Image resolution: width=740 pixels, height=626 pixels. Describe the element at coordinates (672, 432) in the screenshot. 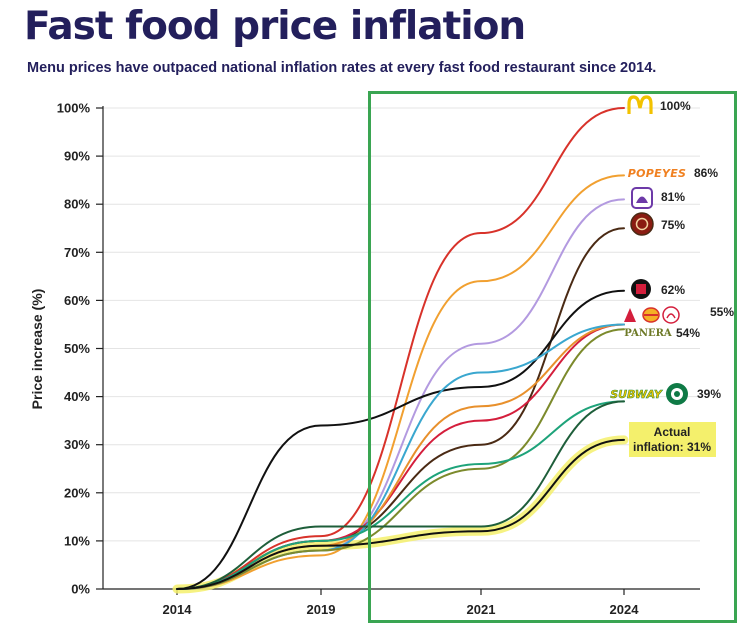

I see `inflation-label-line1: Actual` at that location.